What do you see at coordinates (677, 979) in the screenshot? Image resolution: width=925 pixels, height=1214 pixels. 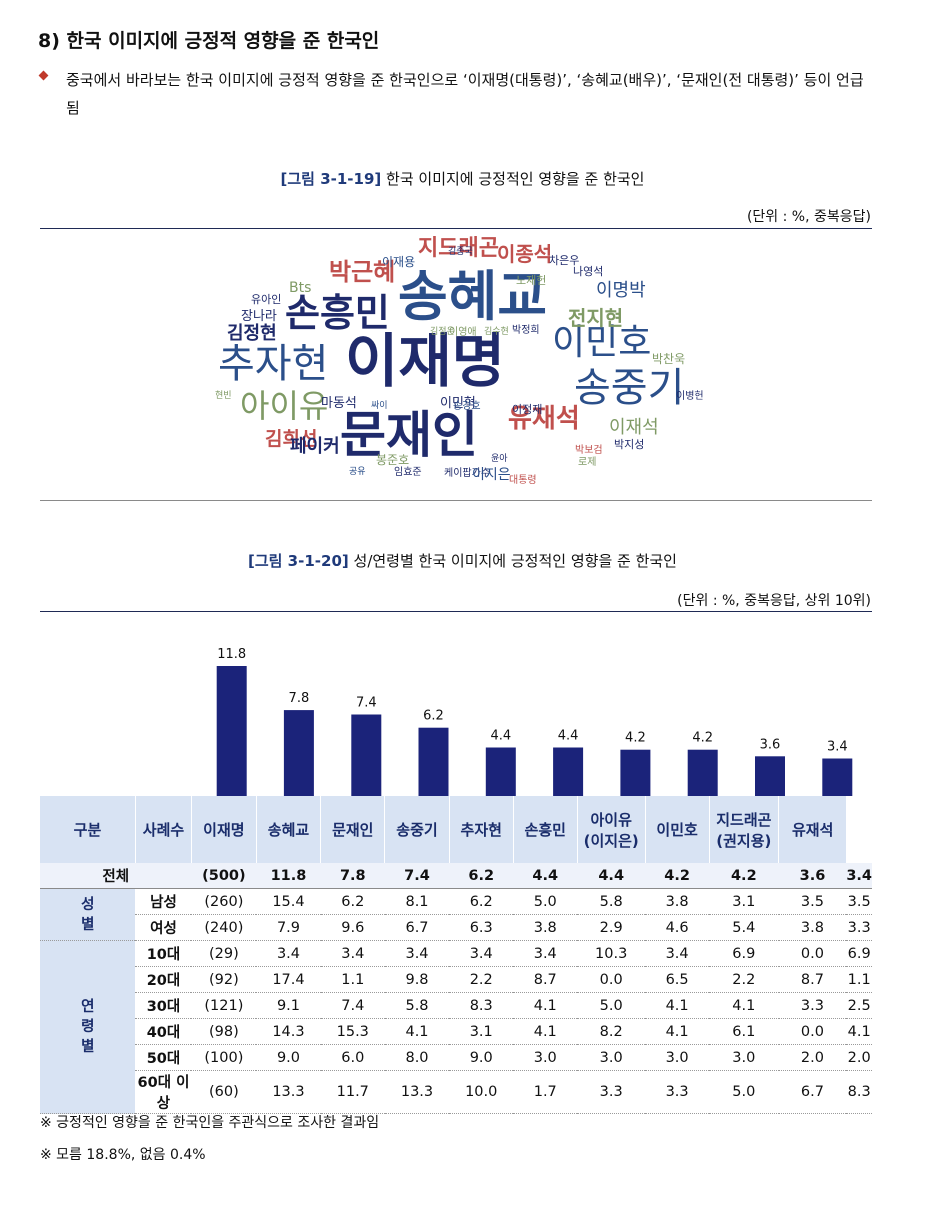 I see `table-cell: 6.5` at bounding box center [677, 979].